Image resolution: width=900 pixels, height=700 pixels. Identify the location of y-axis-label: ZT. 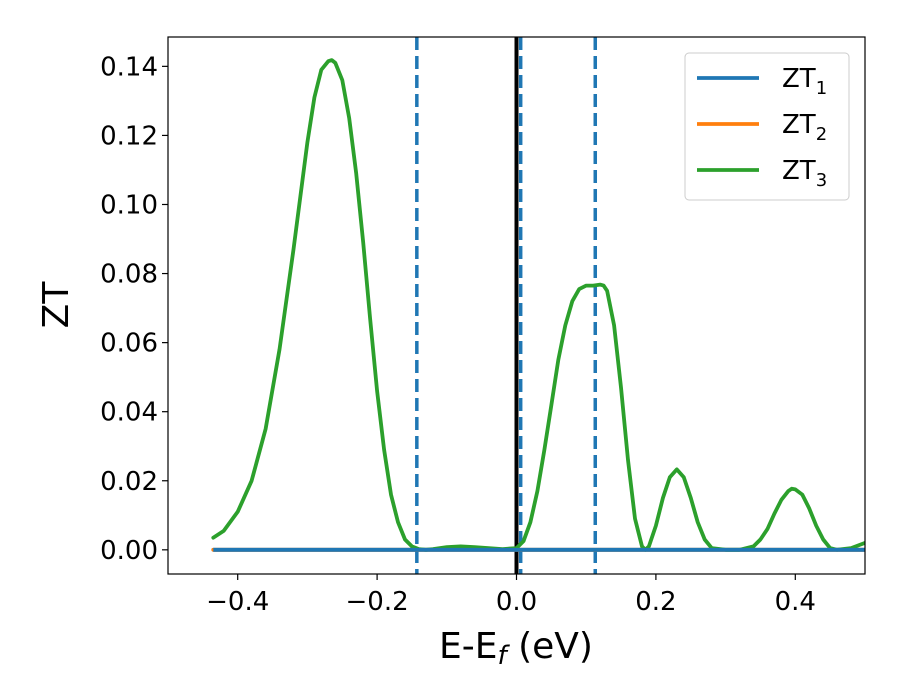
(56, 305).